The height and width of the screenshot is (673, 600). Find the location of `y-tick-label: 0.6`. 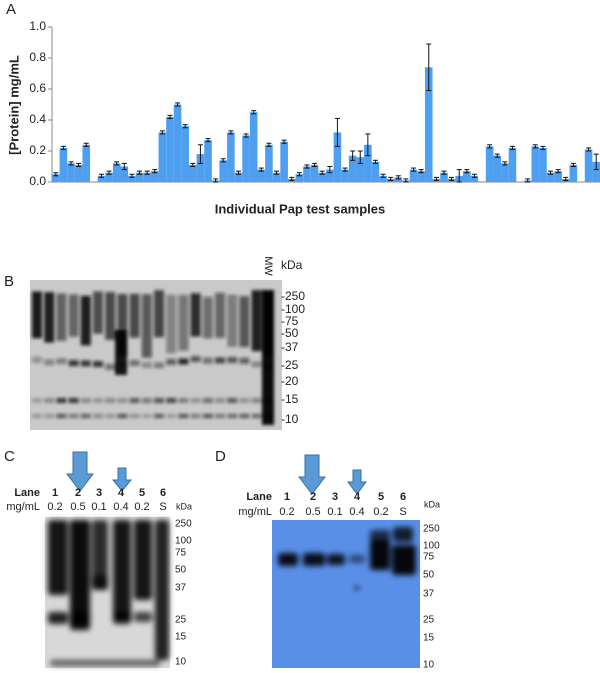

y-tick-label: 0.6 is located at coordinates (37, 88).